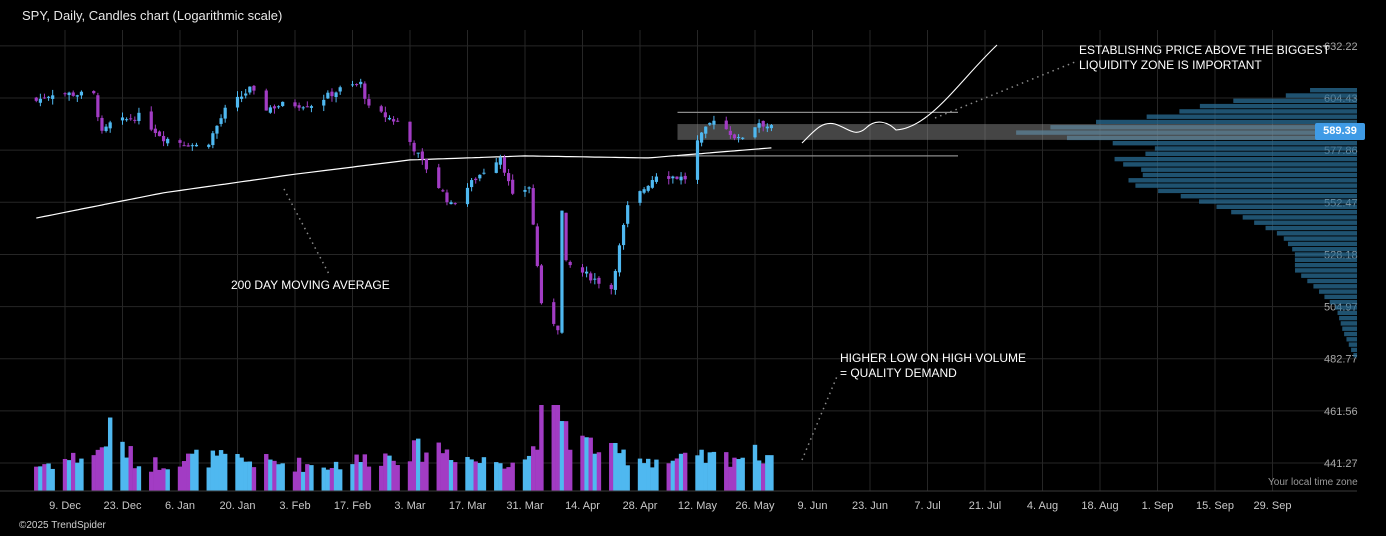 This screenshot has height=536, width=1386. I want to click on x-tick-label: 26. May, so click(755, 506).